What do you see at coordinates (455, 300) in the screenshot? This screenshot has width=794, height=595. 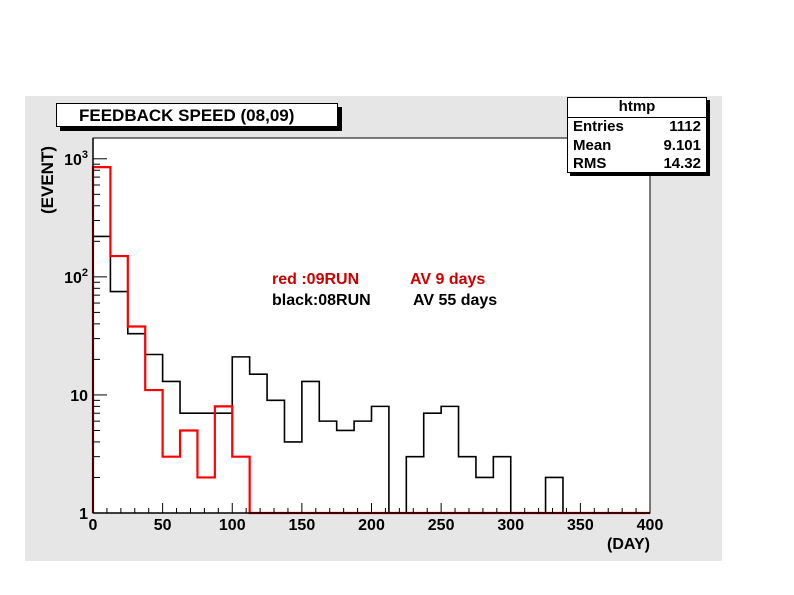 I see `legend-black-value: AV 55 days` at bounding box center [455, 300].